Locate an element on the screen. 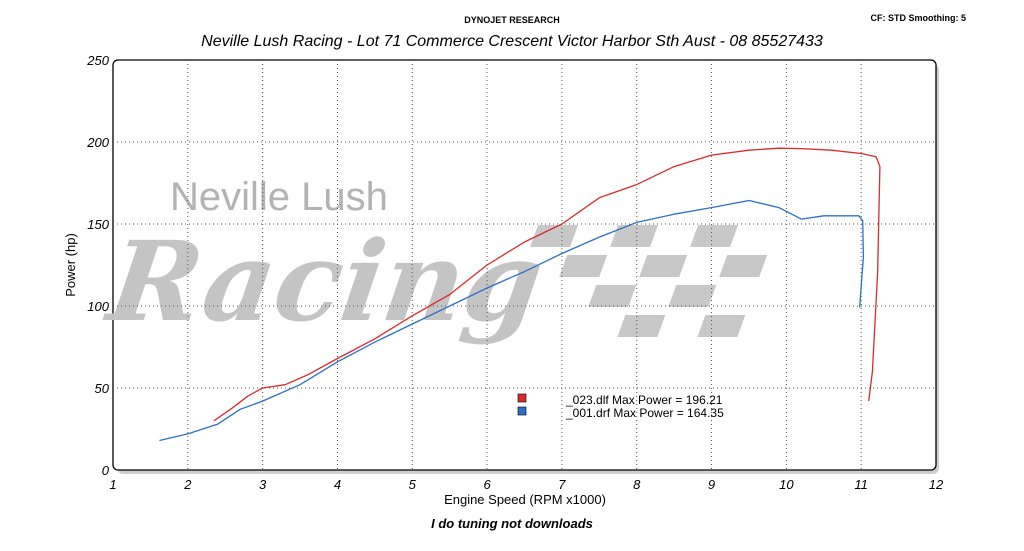 This screenshot has height=551, width=1024. legend-swatch-blue is located at coordinates (522, 411).